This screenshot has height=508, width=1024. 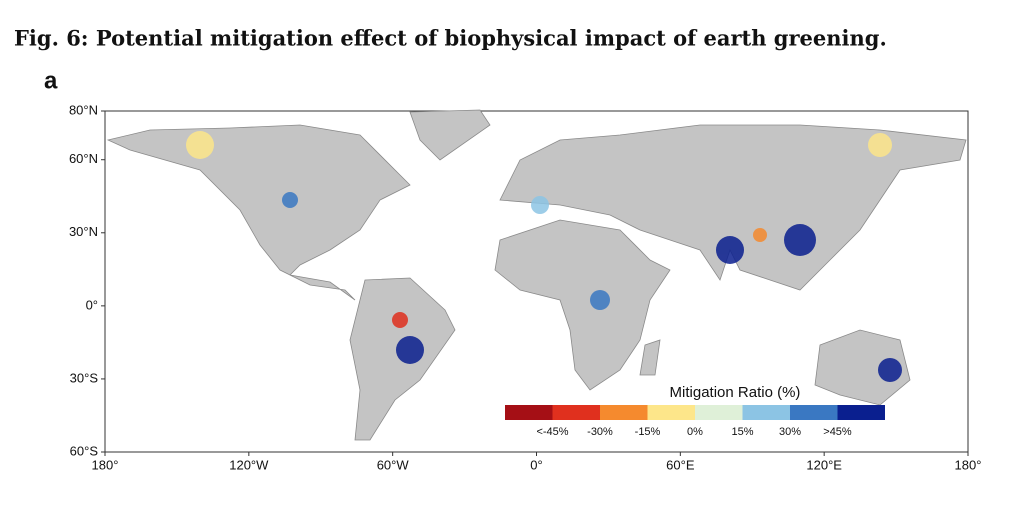 What do you see at coordinates (51, 80) in the screenshot?
I see `panel-label: a` at bounding box center [51, 80].